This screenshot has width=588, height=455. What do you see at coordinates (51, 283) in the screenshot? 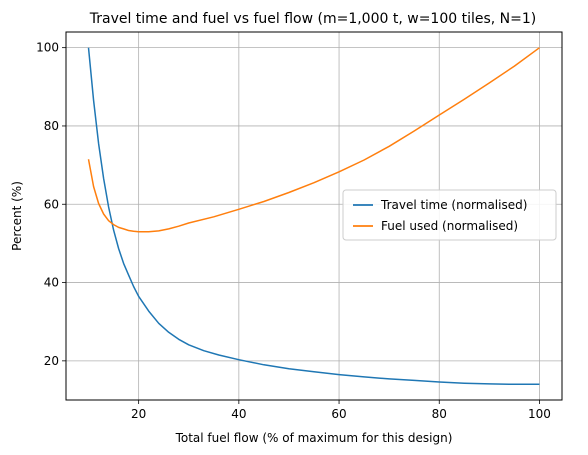
I see `y-tick-label: 40` at bounding box center [51, 283].